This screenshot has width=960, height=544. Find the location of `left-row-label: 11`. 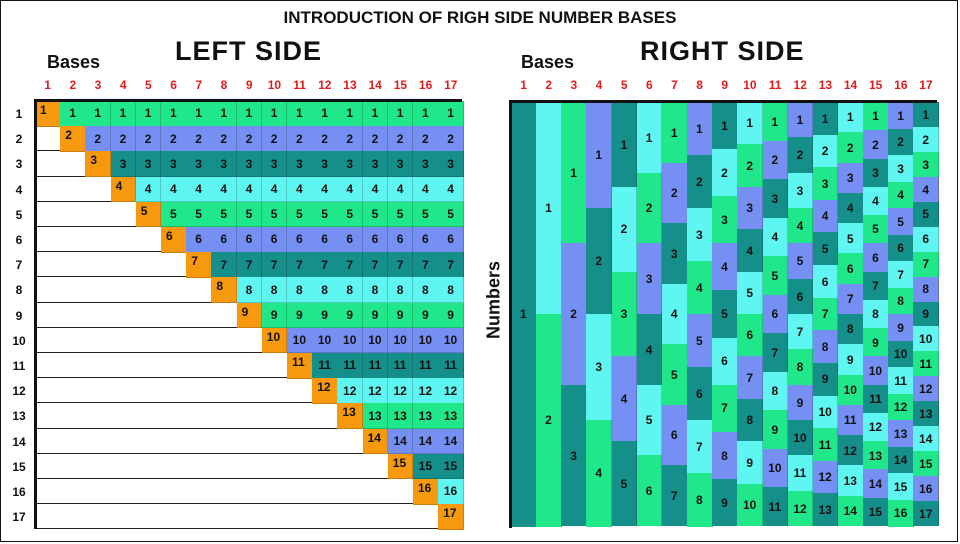

left-row-label: 11 is located at coordinates (19, 366).